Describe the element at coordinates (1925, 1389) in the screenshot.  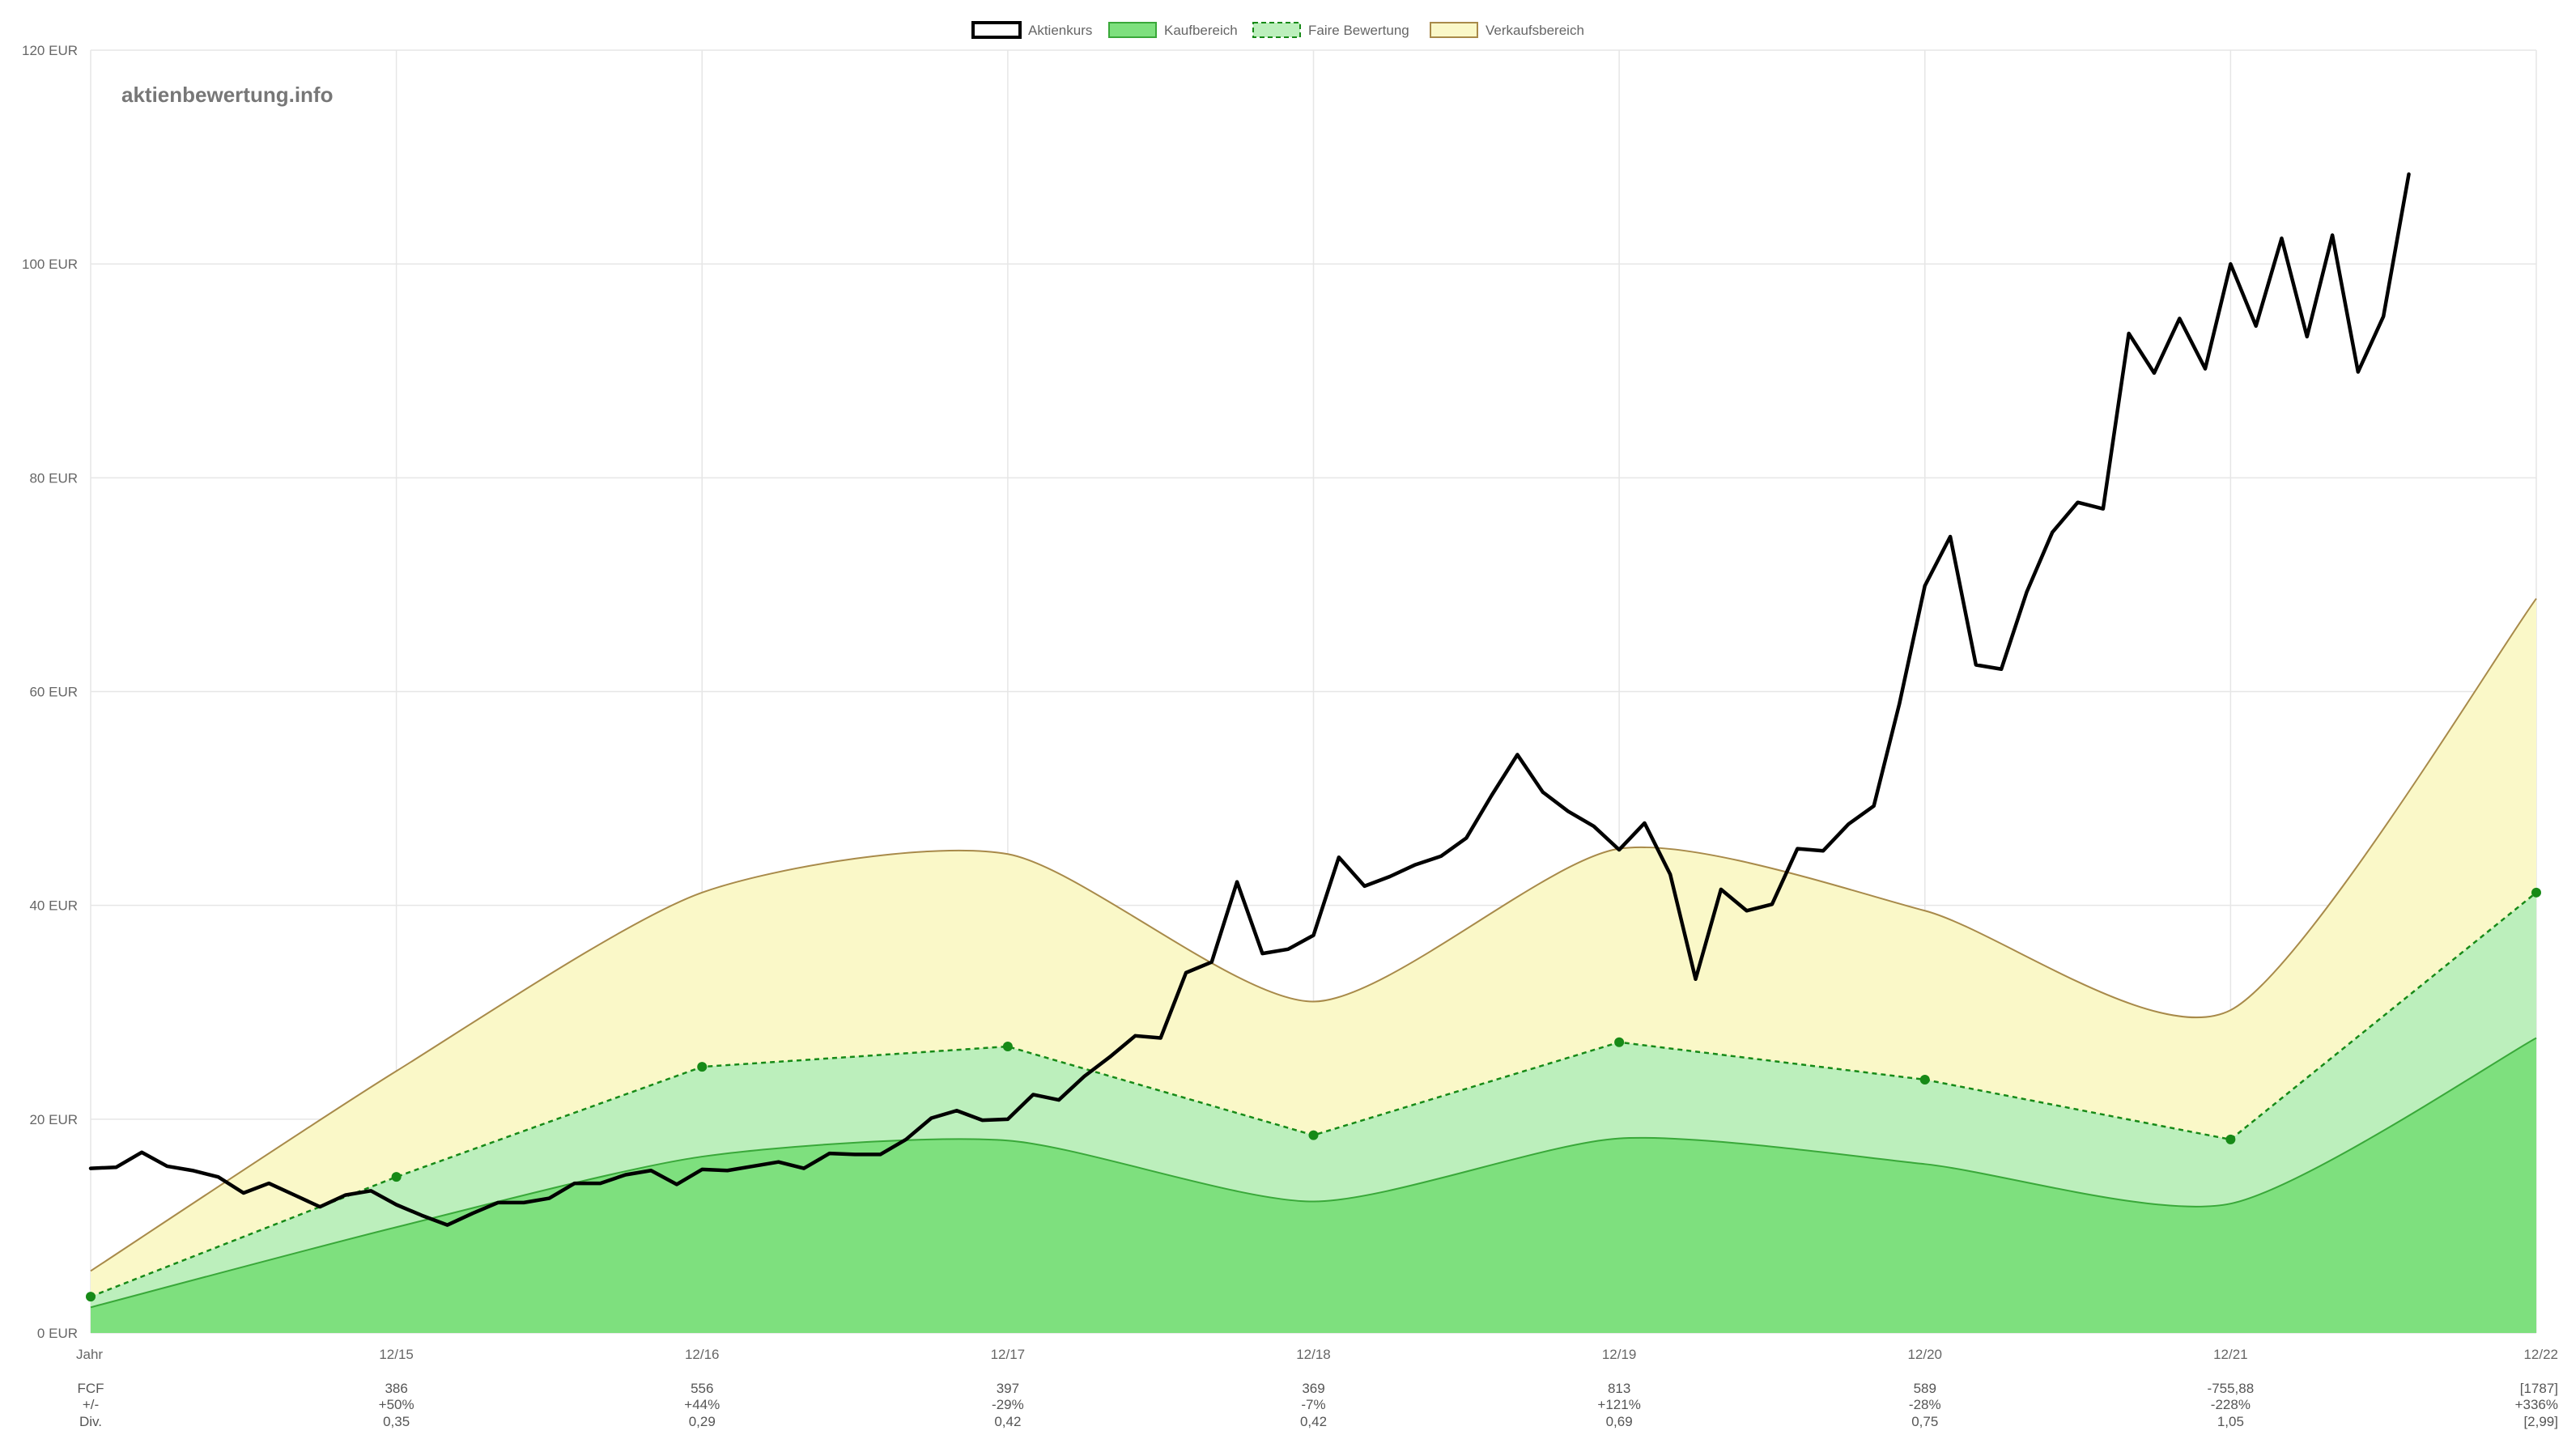
I see `table-cell: 589` at that location.